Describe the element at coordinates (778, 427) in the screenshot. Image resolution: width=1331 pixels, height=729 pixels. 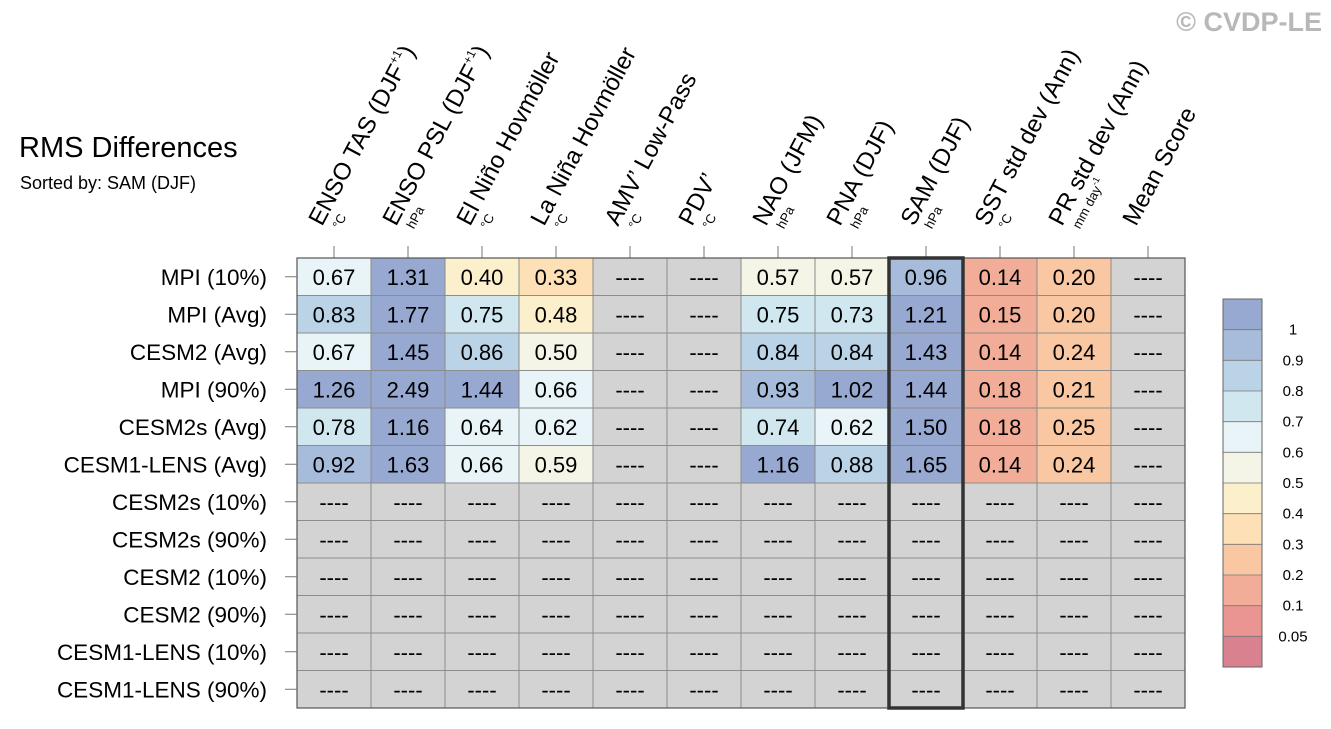
I see `cell-value: 0.74` at that location.